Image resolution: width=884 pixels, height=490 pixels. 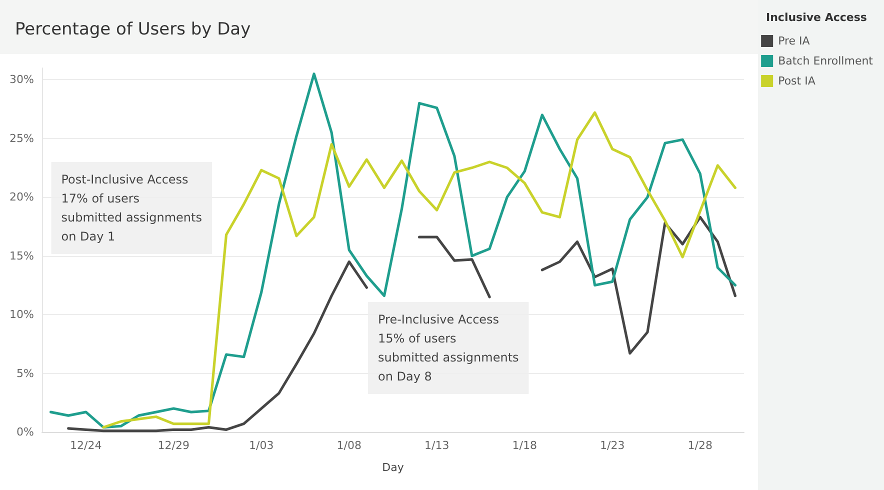 I want to click on x-tick-label: 1/03, so click(x=261, y=445).